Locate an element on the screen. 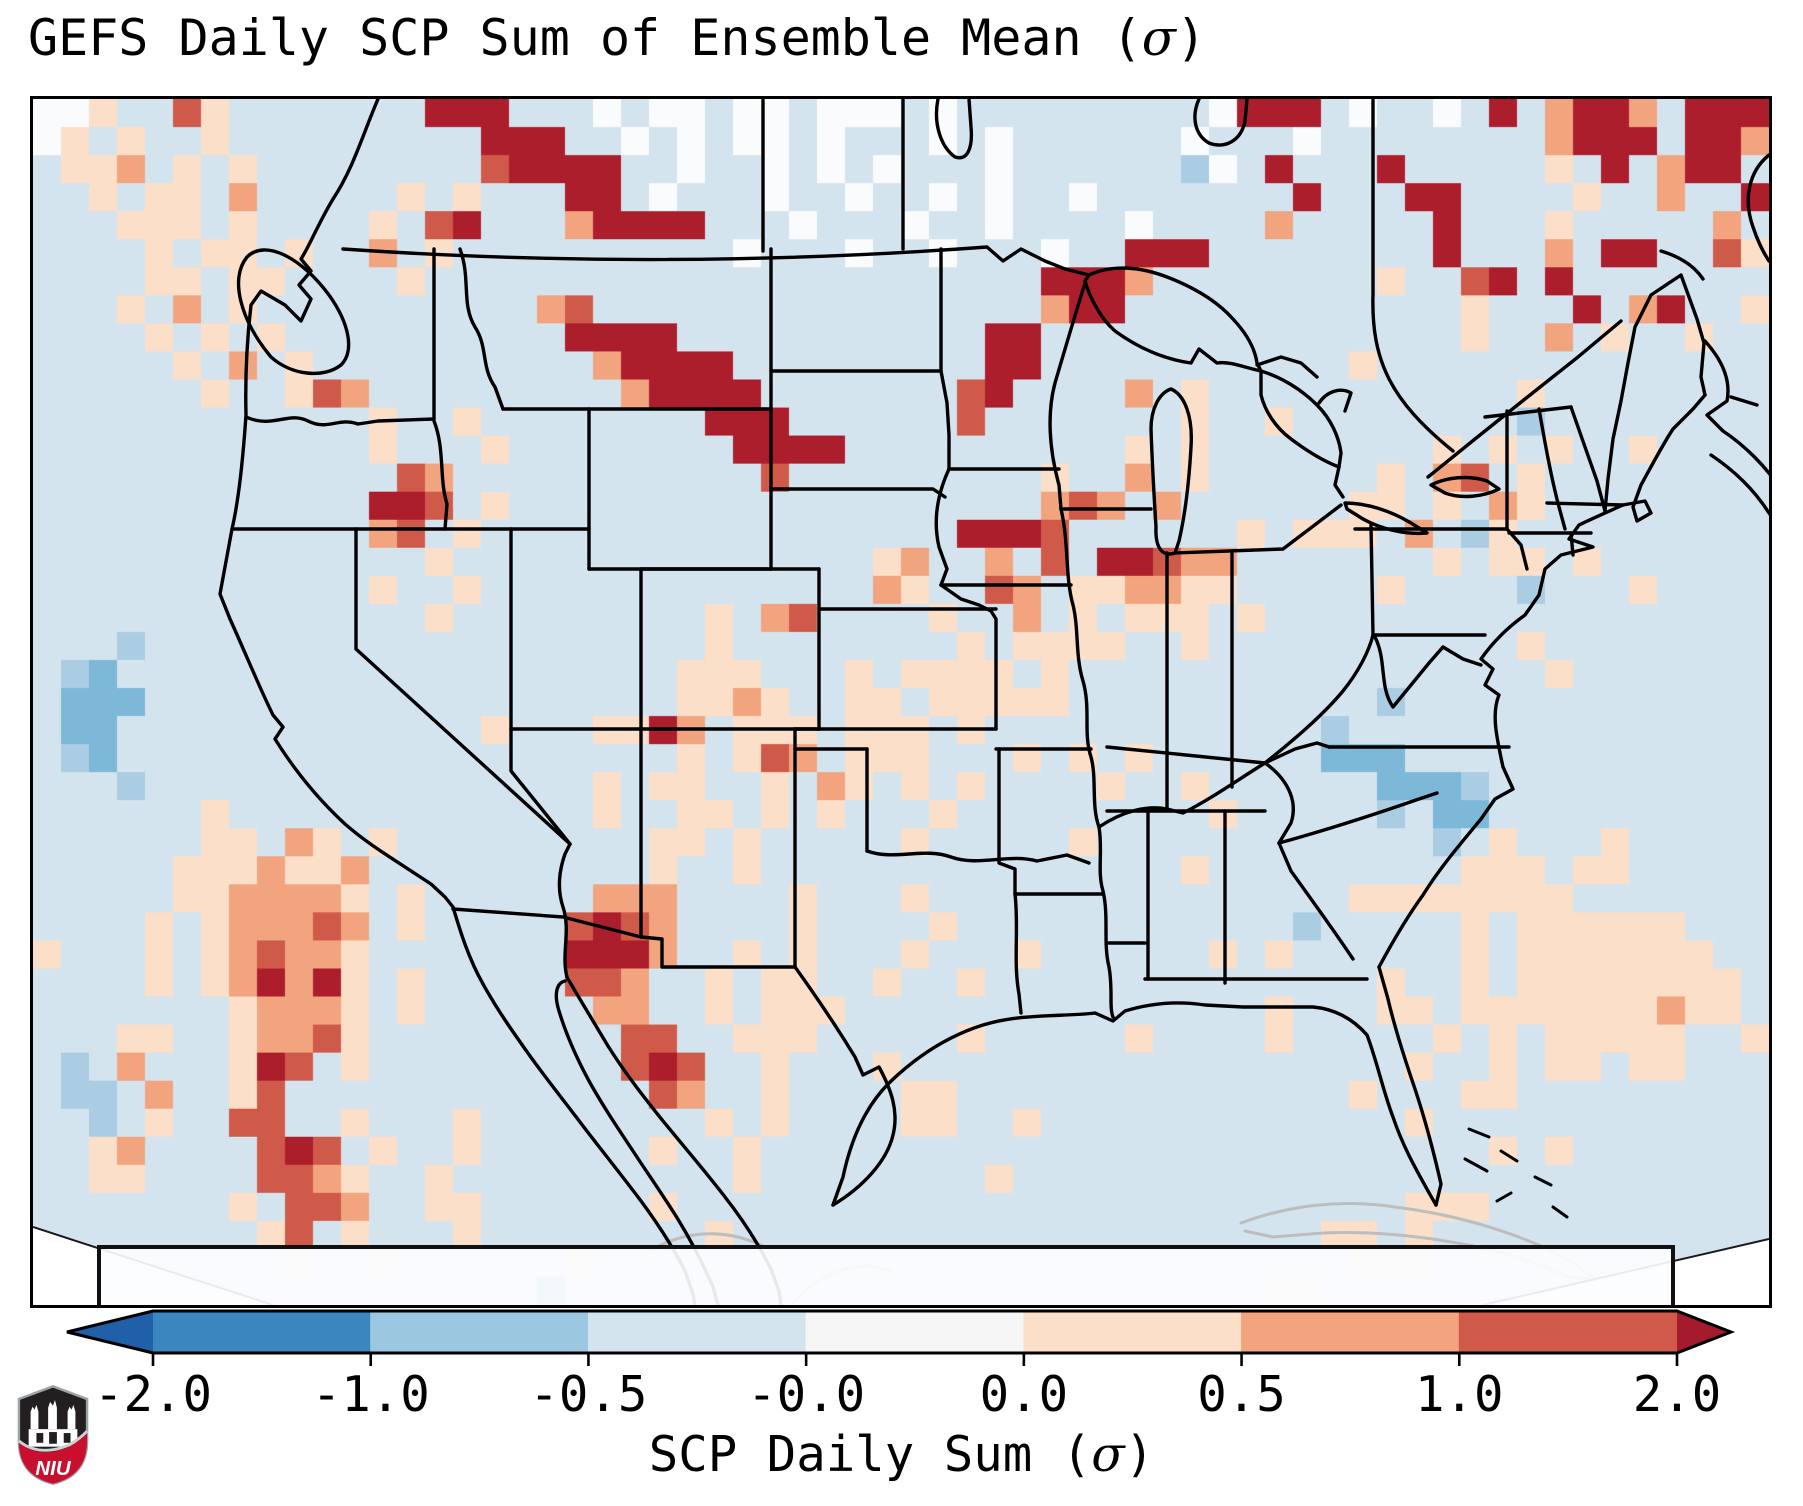  banner-divider is located at coordinates (53, 1441).